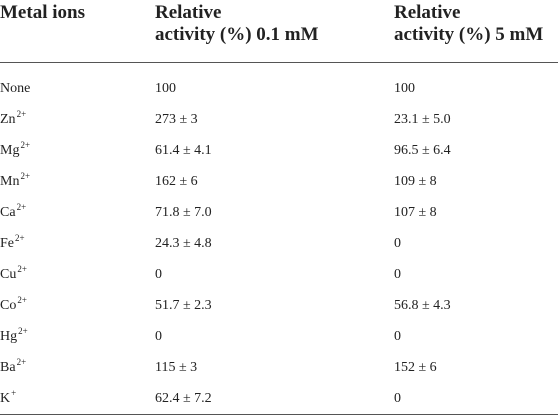  I want to click on table-row: Ca2+ 71.8 ± 7.0 107 ± 8, so click(279, 213).